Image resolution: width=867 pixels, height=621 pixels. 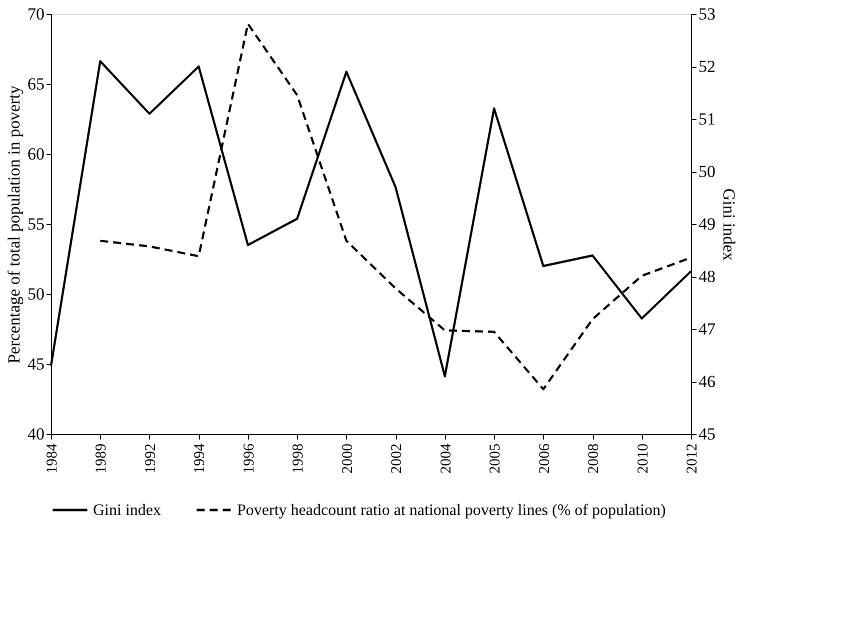 I want to click on x-tick-label: 2008, so click(x=594, y=459).